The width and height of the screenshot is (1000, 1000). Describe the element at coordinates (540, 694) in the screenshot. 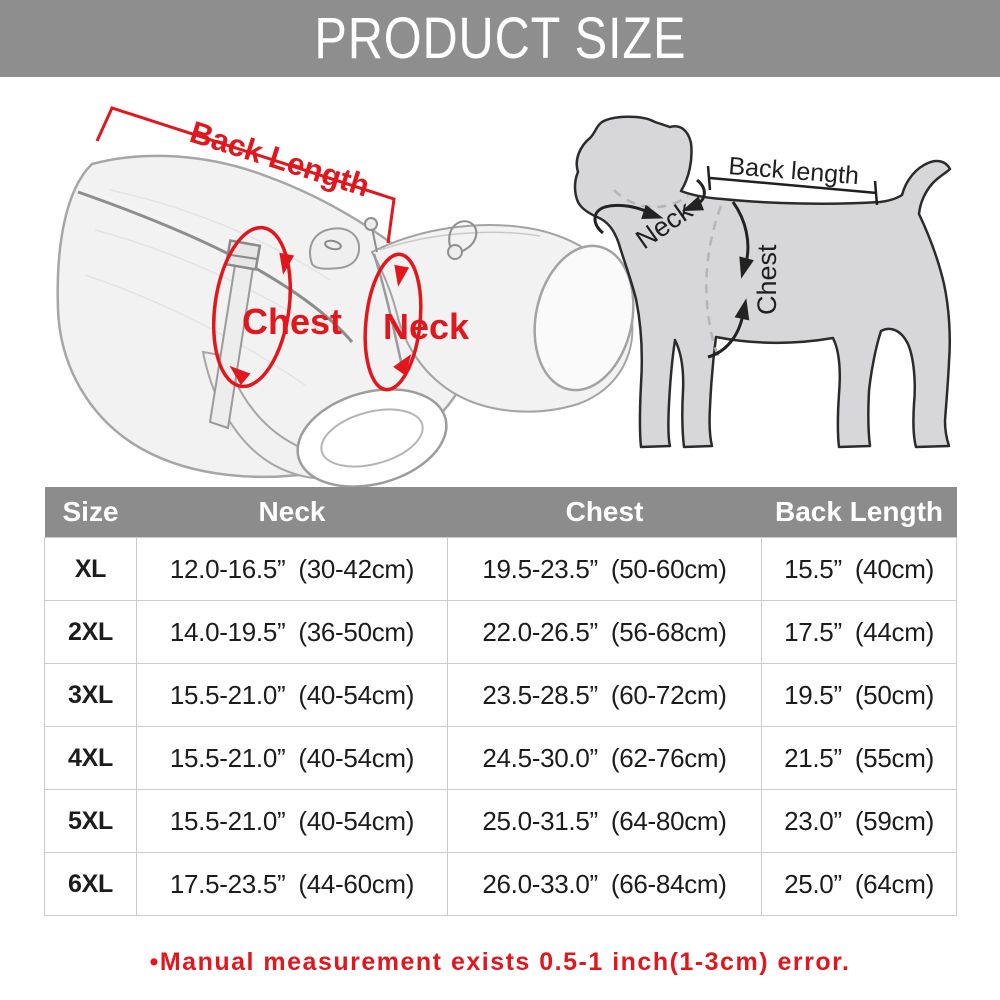

I see `chest-inches: 23.5-28.5”` at that location.